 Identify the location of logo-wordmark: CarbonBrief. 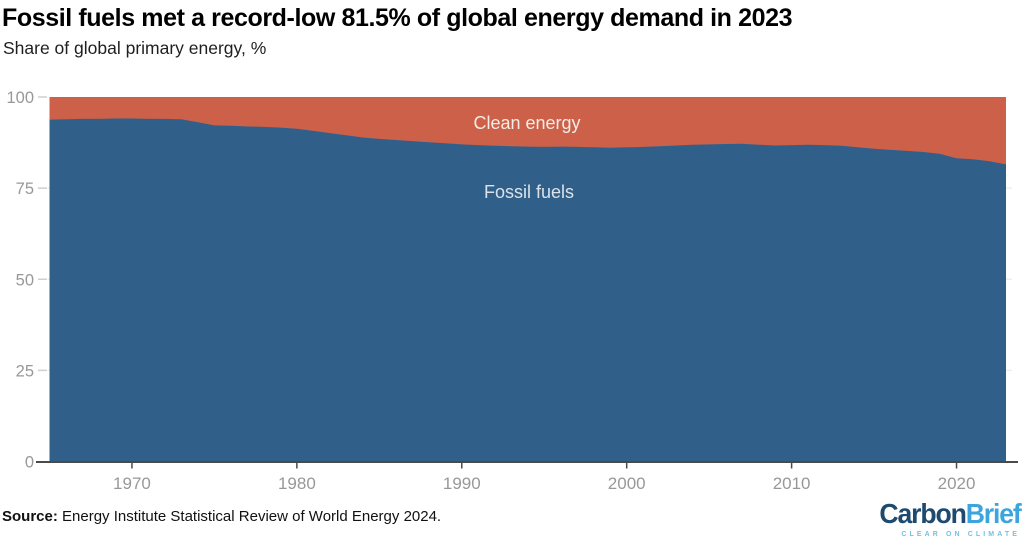
(950, 513).